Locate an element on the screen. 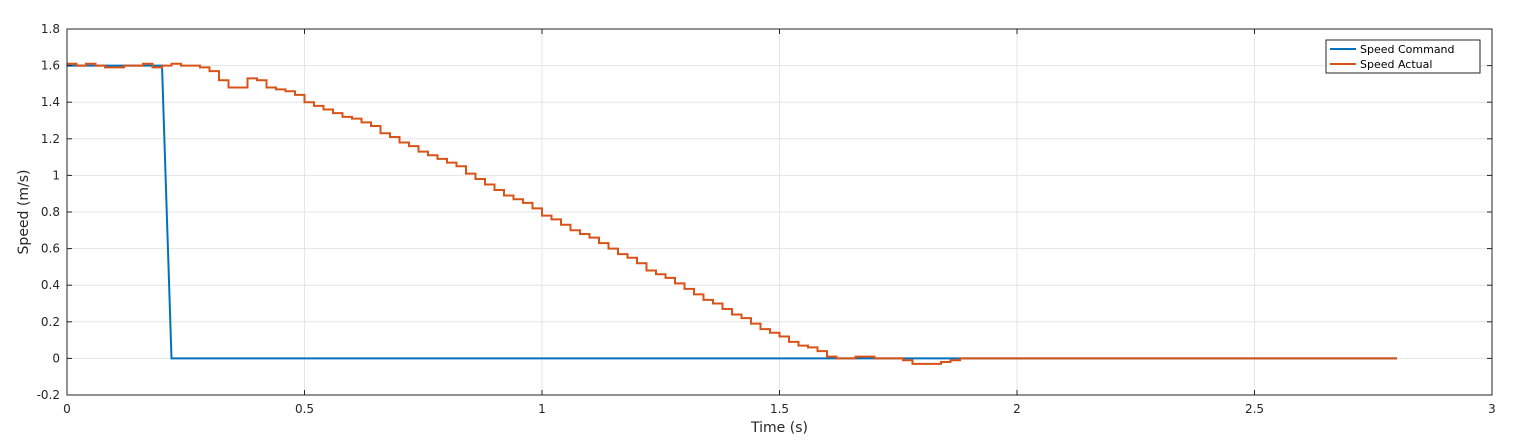  y-tick-label: 0.8 is located at coordinates (50, 212).